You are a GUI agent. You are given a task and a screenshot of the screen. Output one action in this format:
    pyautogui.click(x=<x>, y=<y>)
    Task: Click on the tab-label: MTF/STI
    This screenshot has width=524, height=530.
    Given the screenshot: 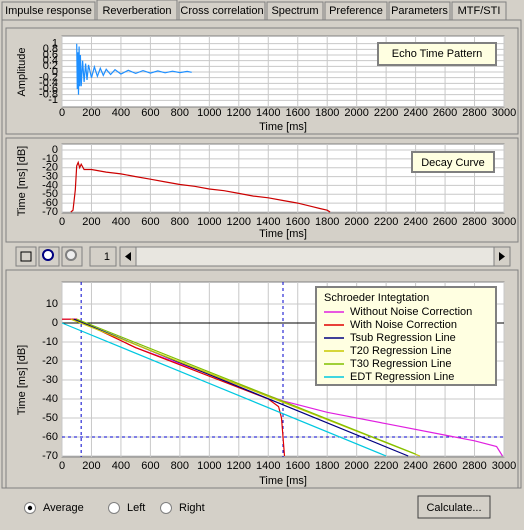 What is the action you would take?
    pyautogui.click(x=479, y=11)
    